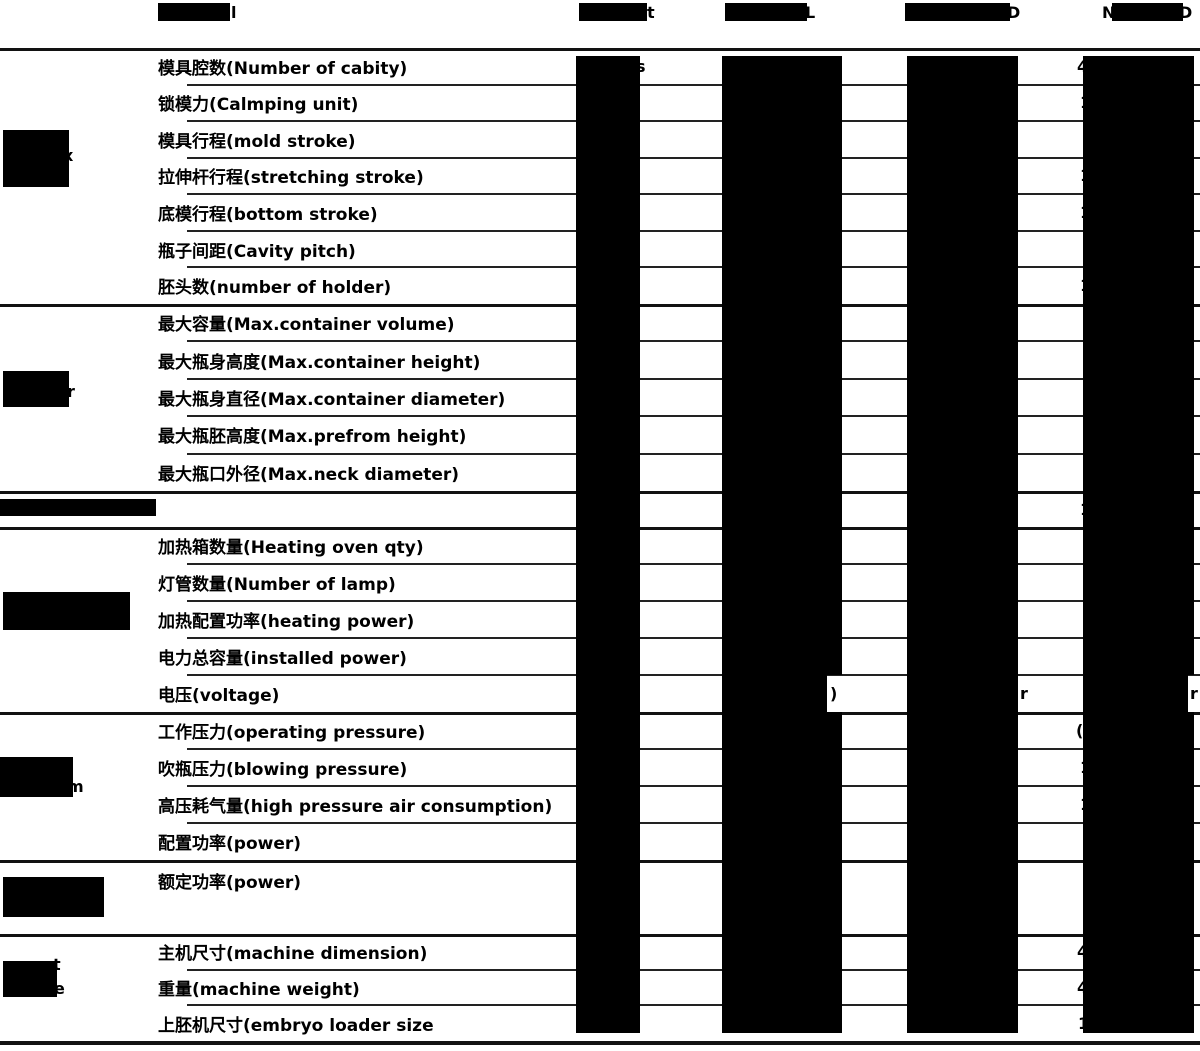  I want to click on model-2-header-redaction-bar, so click(766, 12).